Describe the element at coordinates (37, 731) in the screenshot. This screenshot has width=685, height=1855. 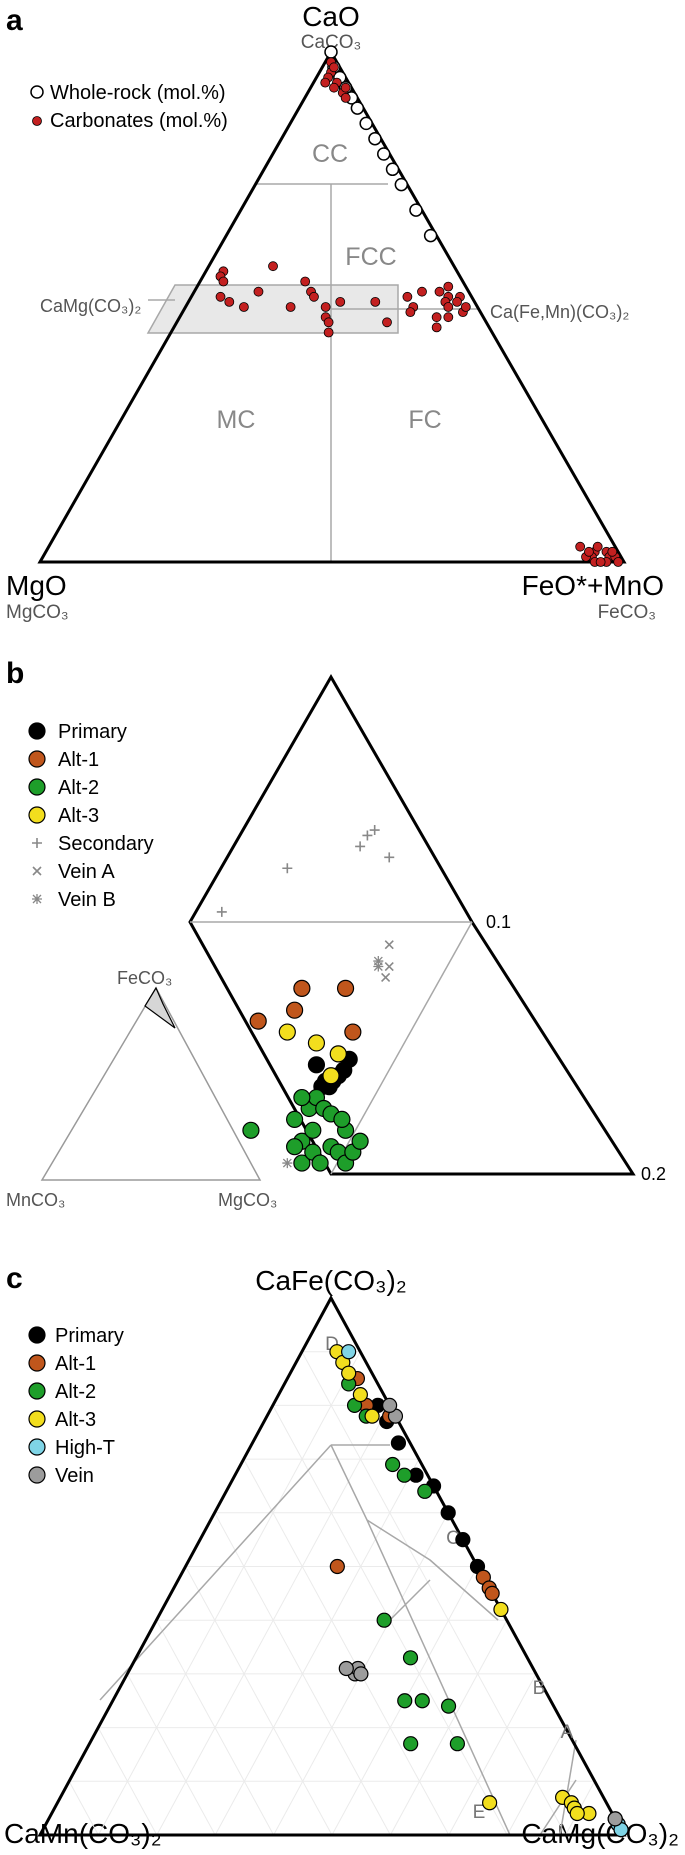
I see `legend-primary-marker` at that location.